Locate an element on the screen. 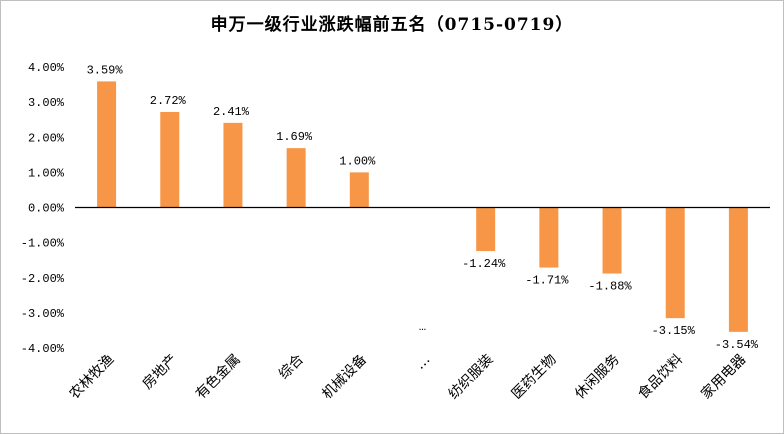 This screenshot has height=434, width=784. category-label: 休闲服务 is located at coordinates (597, 377).